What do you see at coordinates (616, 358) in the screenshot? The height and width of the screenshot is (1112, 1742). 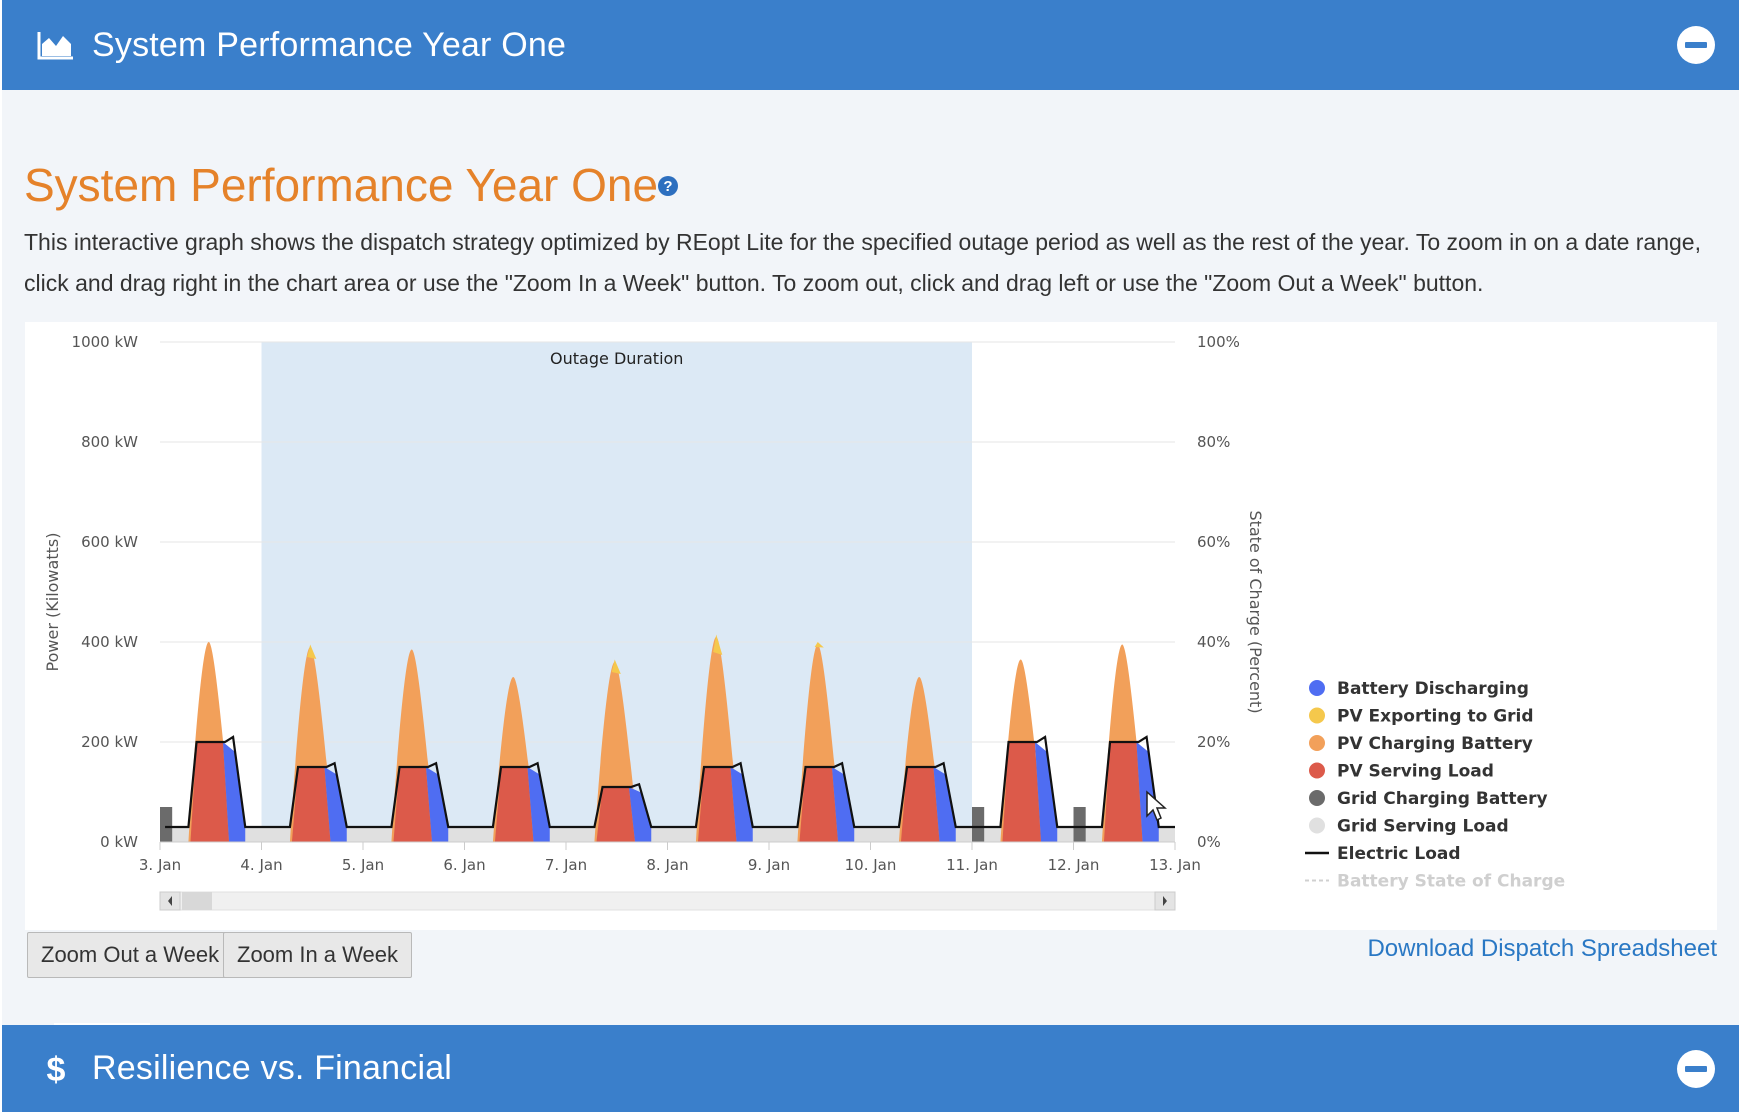 I see `outage-label: Outage Duration` at bounding box center [616, 358].